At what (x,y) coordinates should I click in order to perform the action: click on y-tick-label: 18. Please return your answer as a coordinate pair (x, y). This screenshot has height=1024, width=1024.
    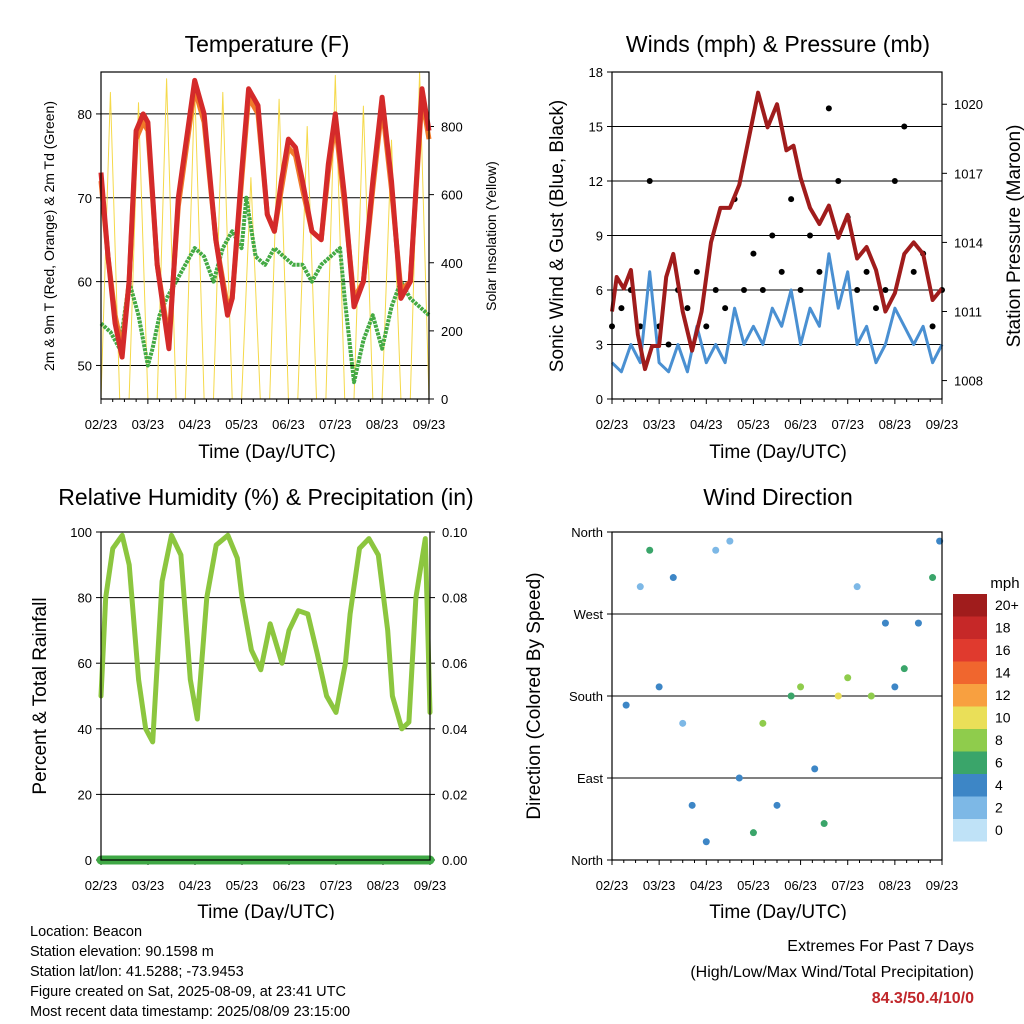
    Looking at the image, I should click on (596, 72).